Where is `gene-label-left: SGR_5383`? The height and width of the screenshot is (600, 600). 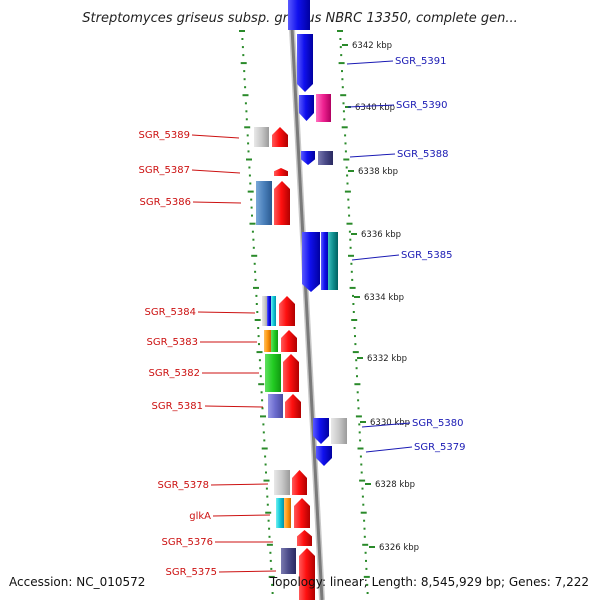 gene-label-left: SGR_5383 is located at coordinates (173, 342).